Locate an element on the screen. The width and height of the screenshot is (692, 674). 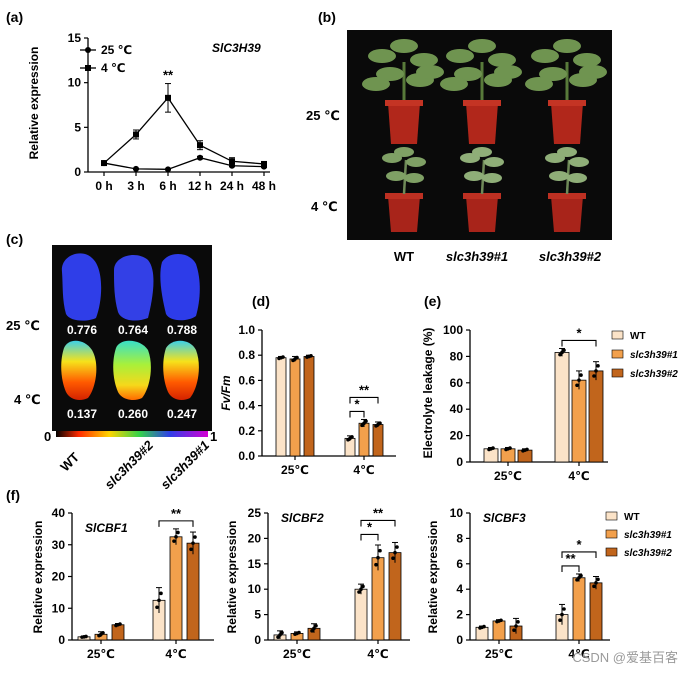
panel-f1-title: SlCBF1 is located at coordinates (106, 528).